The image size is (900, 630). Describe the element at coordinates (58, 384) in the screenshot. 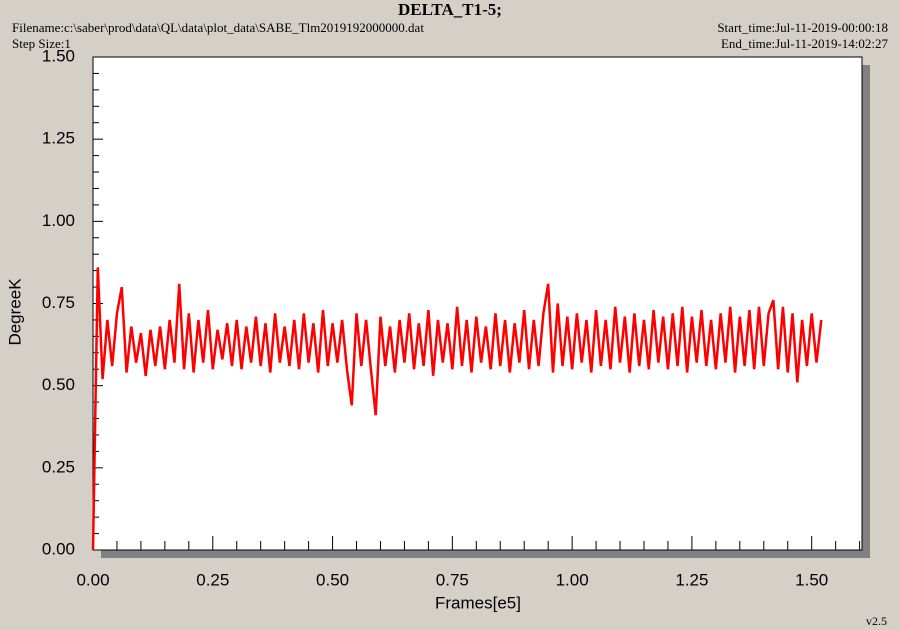

I see `y-tick-label: 0.50` at that location.